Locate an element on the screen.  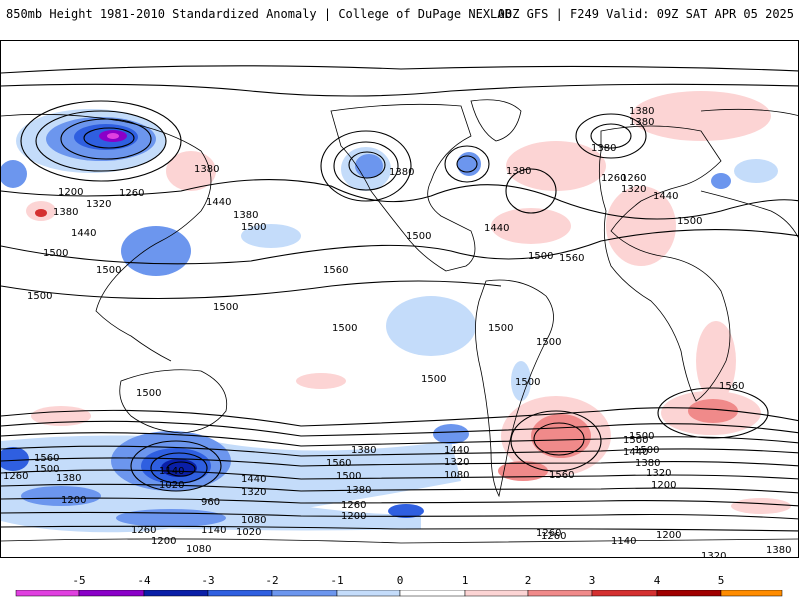
colorbar-tick-label: -5 is located at coordinates (79, 580).